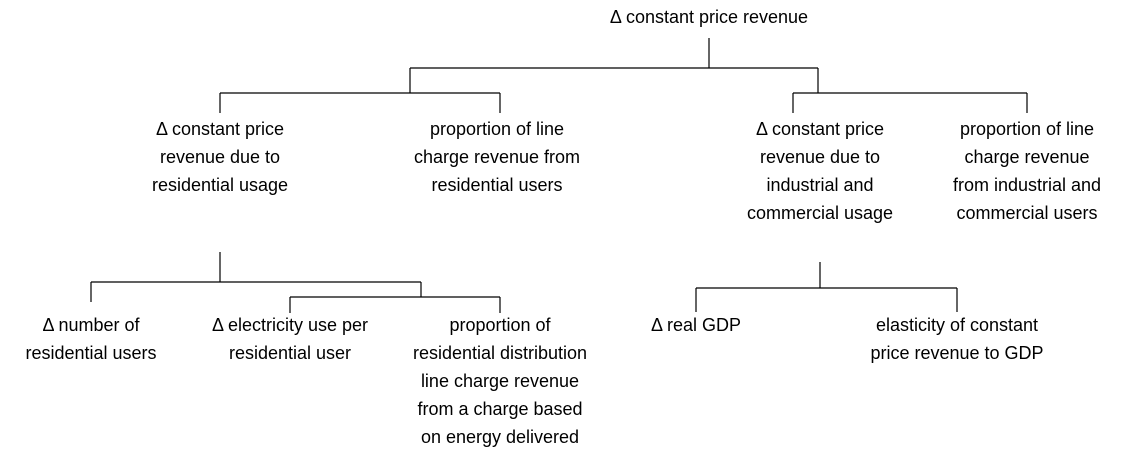  Describe the element at coordinates (290, 325) in the screenshot. I see `node-label: Δ electricity use per` at that location.